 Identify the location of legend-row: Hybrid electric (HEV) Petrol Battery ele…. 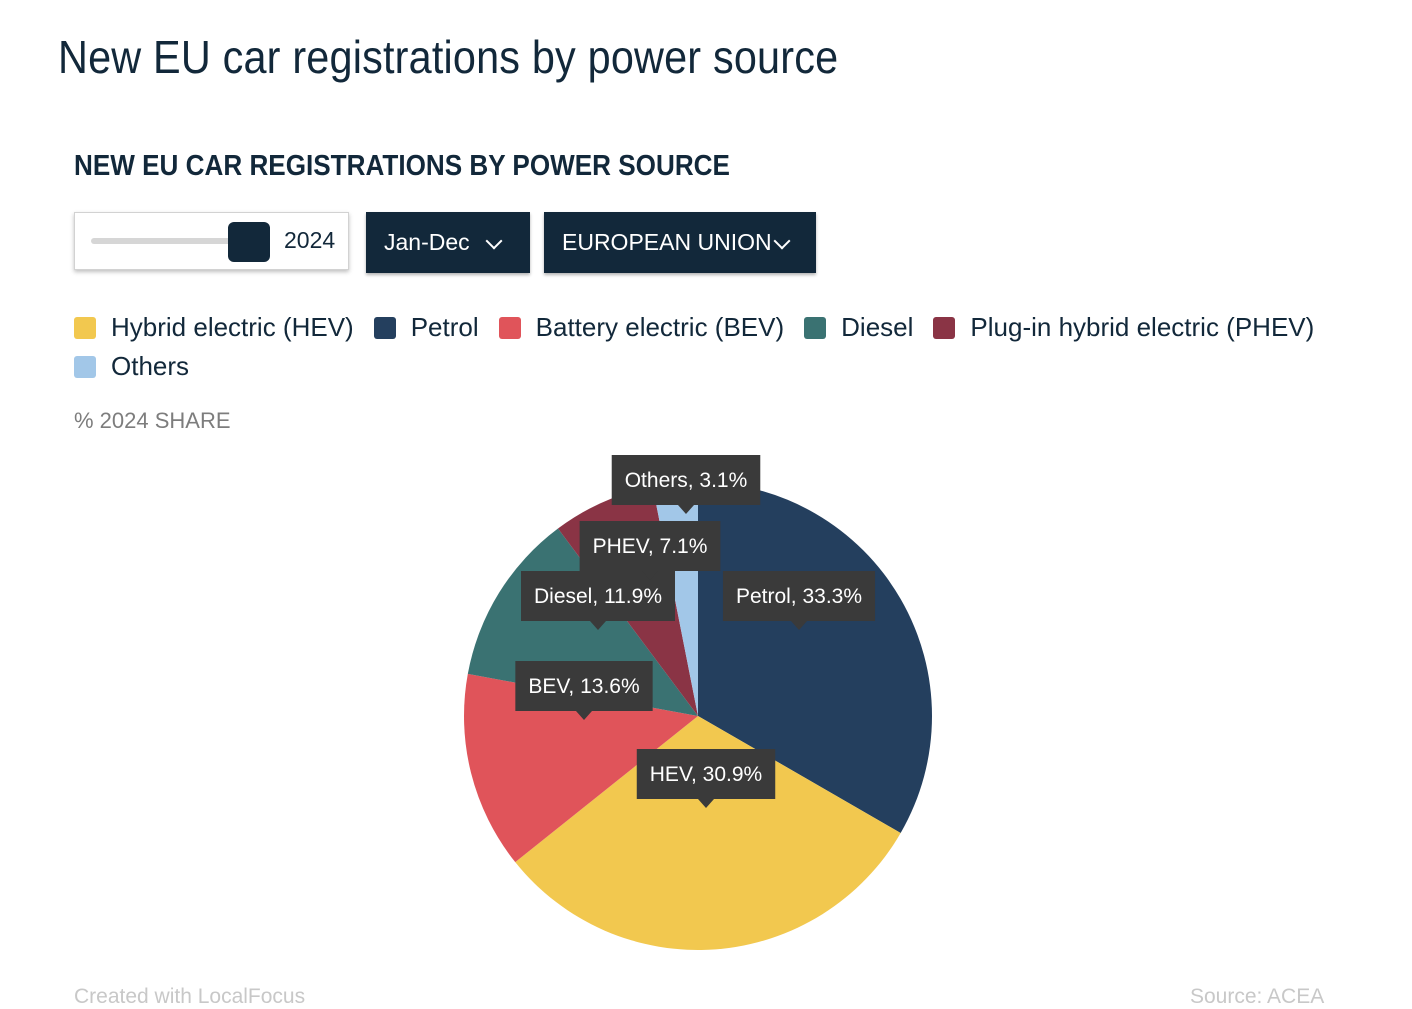
(694, 327).